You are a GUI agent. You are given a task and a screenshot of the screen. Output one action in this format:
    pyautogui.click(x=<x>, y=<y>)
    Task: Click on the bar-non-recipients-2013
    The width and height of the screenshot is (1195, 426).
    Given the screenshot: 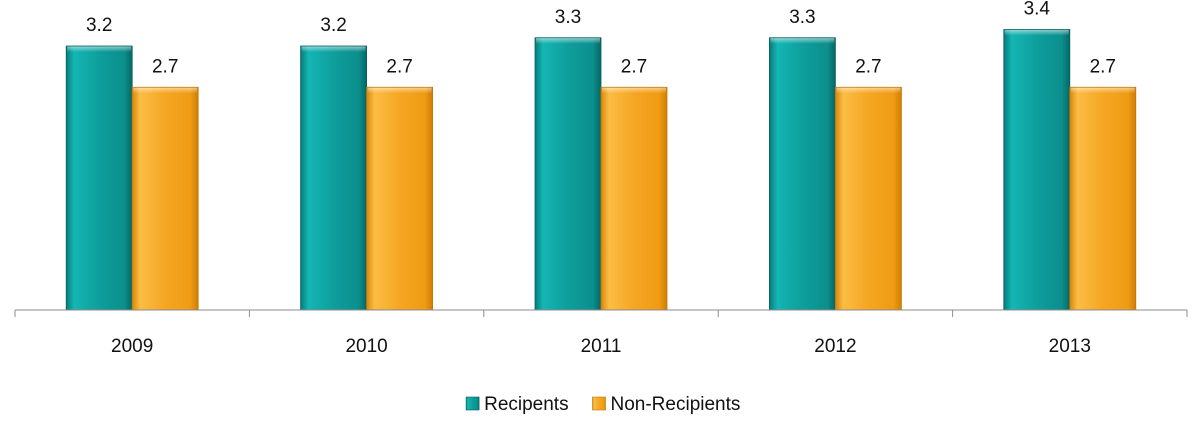 What is the action you would take?
    pyautogui.click(x=1103, y=198)
    